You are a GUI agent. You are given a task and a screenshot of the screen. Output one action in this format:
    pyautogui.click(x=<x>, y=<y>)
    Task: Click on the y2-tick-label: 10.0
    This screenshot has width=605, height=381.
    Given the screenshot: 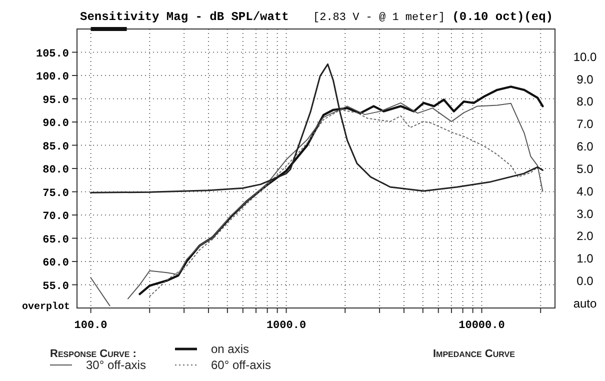 What is the action you would take?
    pyautogui.click(x=585, y=57)
    